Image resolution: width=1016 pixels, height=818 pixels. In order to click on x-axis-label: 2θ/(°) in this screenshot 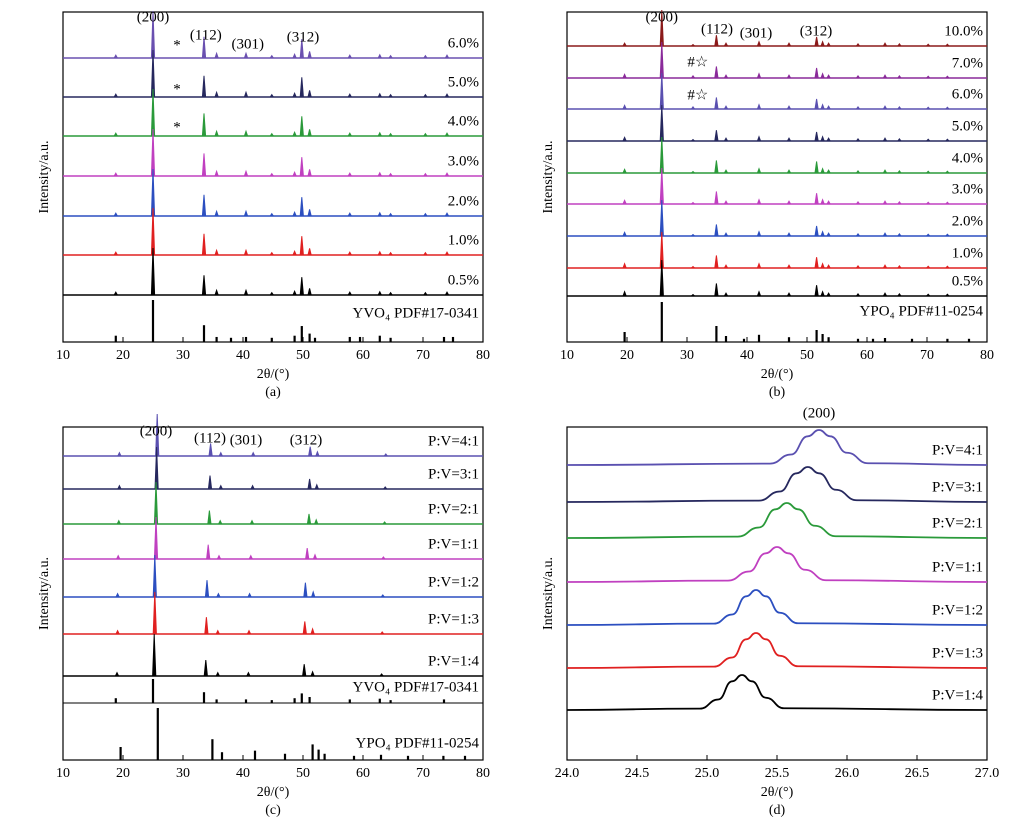, I will do `click(273, 374)`.